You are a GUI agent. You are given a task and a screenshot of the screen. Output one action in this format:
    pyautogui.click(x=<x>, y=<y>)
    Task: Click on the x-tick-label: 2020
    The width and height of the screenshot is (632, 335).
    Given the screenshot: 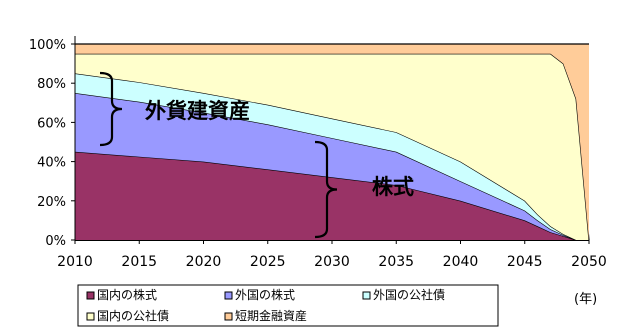 What is the action you would take?
    pyautogui.click(x=204, y=262)
    